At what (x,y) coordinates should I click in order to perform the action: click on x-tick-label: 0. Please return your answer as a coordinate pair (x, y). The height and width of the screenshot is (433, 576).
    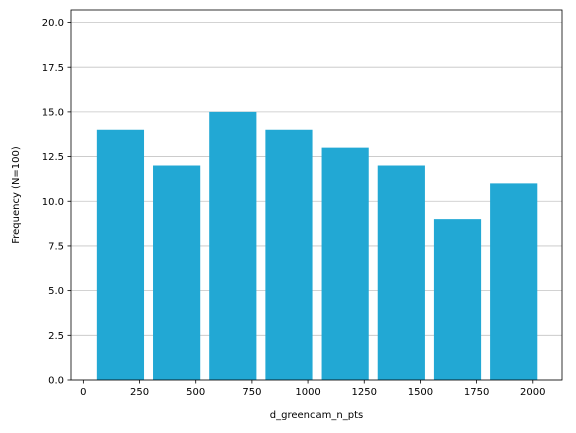
    Looking at the image, I should click on (83, 392).